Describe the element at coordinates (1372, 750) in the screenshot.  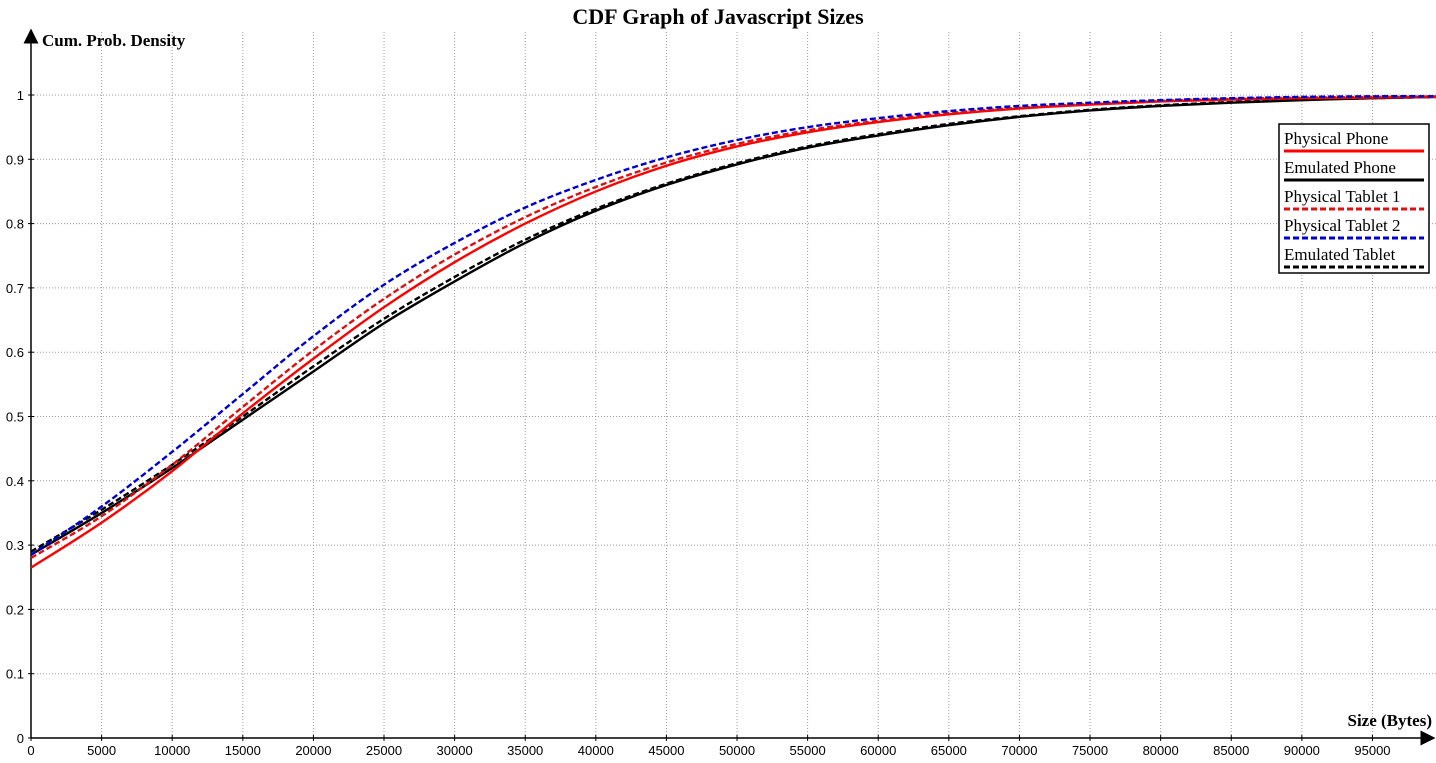
I see `x-tick-label: 95000` at that location.